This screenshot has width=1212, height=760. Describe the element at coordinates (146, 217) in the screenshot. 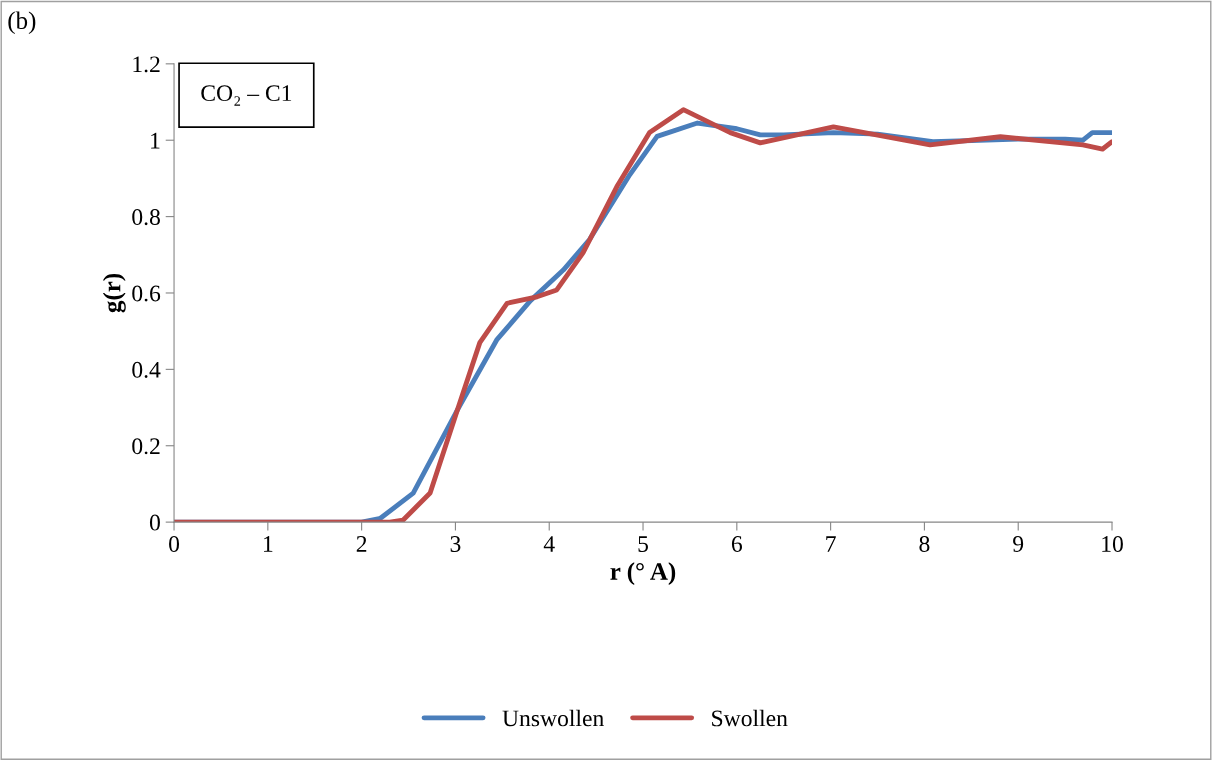

I see `y-tick-label: 0.8` at that location.